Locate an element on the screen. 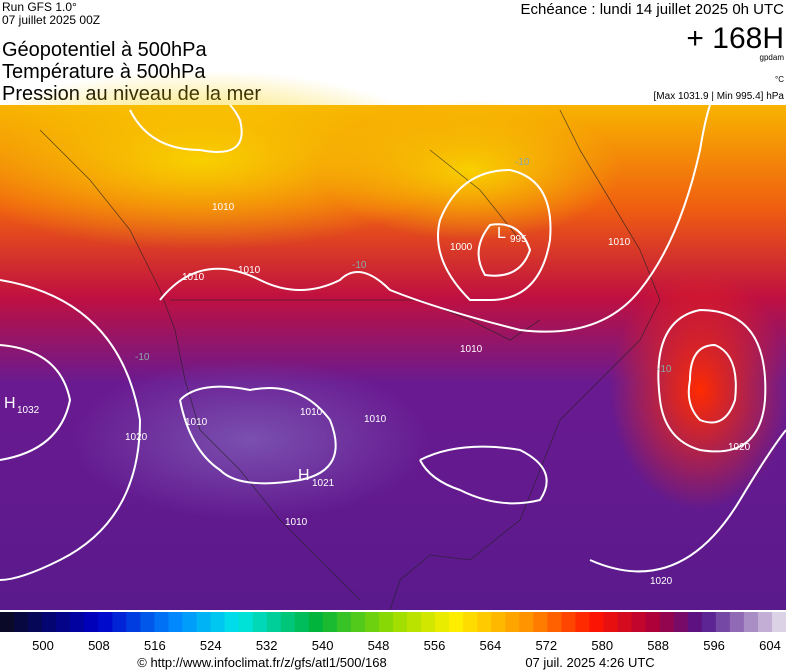 The height and width of the screenshot is (672, 786). colorbar-label: 596 is located at coordinates (714, 645).